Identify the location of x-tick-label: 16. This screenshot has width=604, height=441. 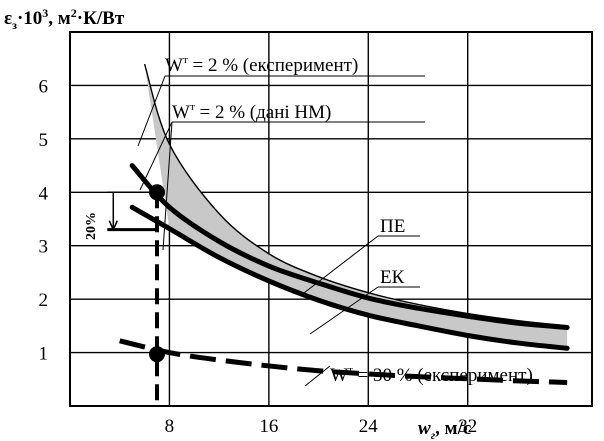
(268, 426).